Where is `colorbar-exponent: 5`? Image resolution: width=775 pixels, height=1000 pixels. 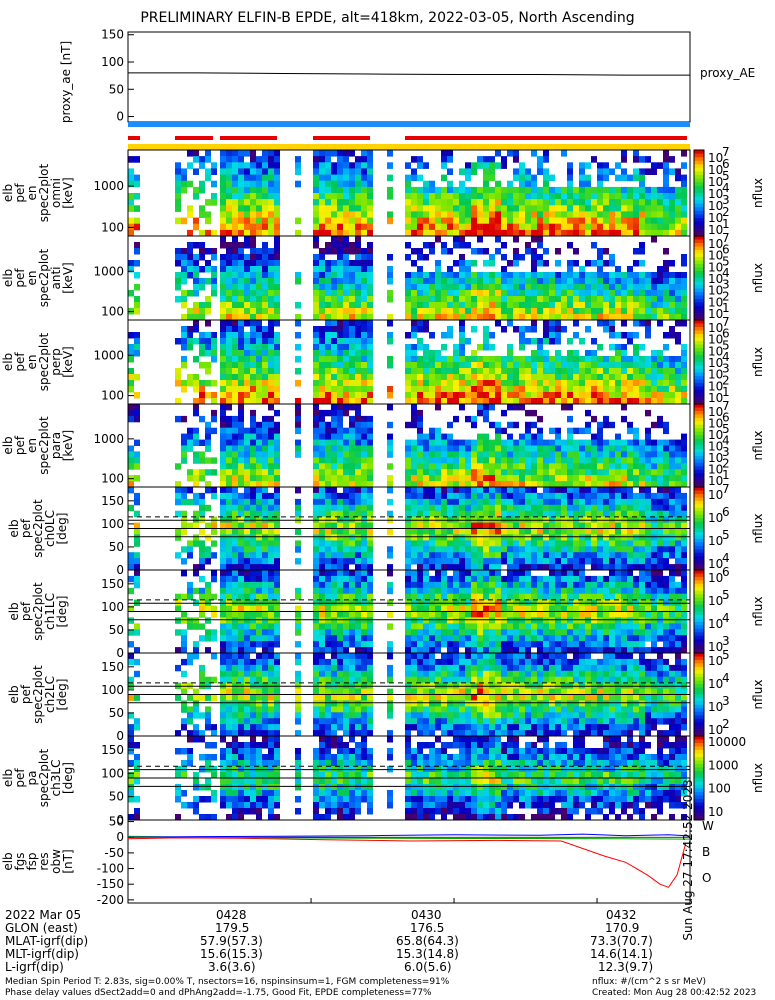
colorbar-exponent: 5 is located at coordinates (726, 261).